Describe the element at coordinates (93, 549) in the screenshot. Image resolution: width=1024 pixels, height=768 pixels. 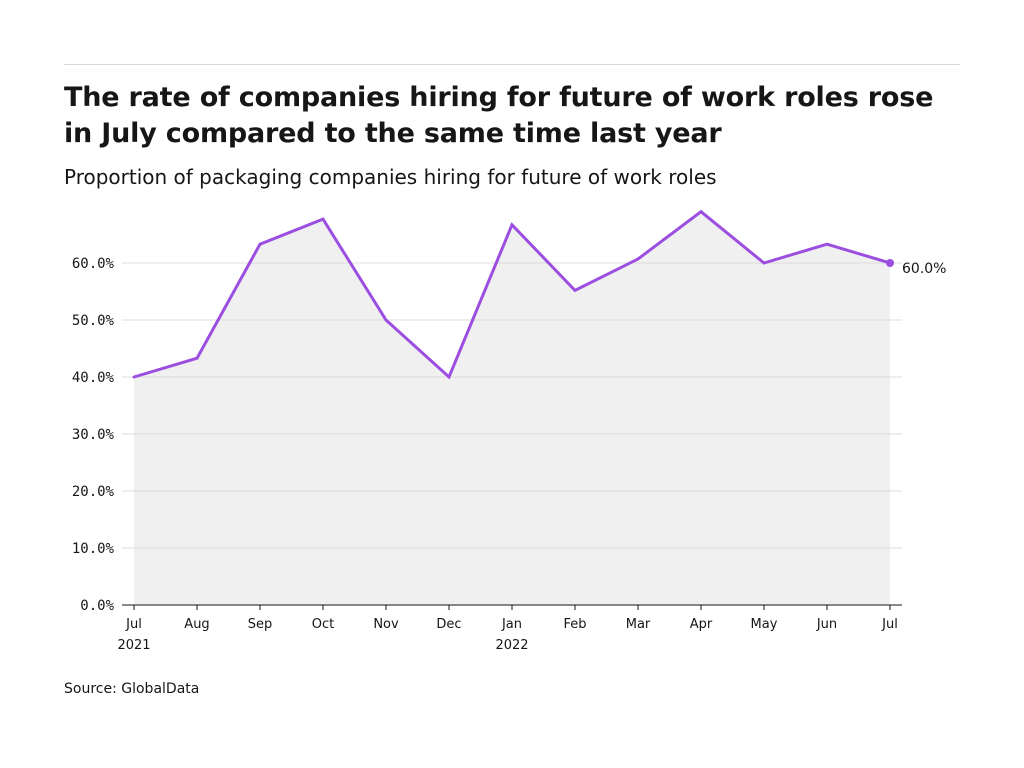
I see `y-tick-label: 10.0%` at that location.